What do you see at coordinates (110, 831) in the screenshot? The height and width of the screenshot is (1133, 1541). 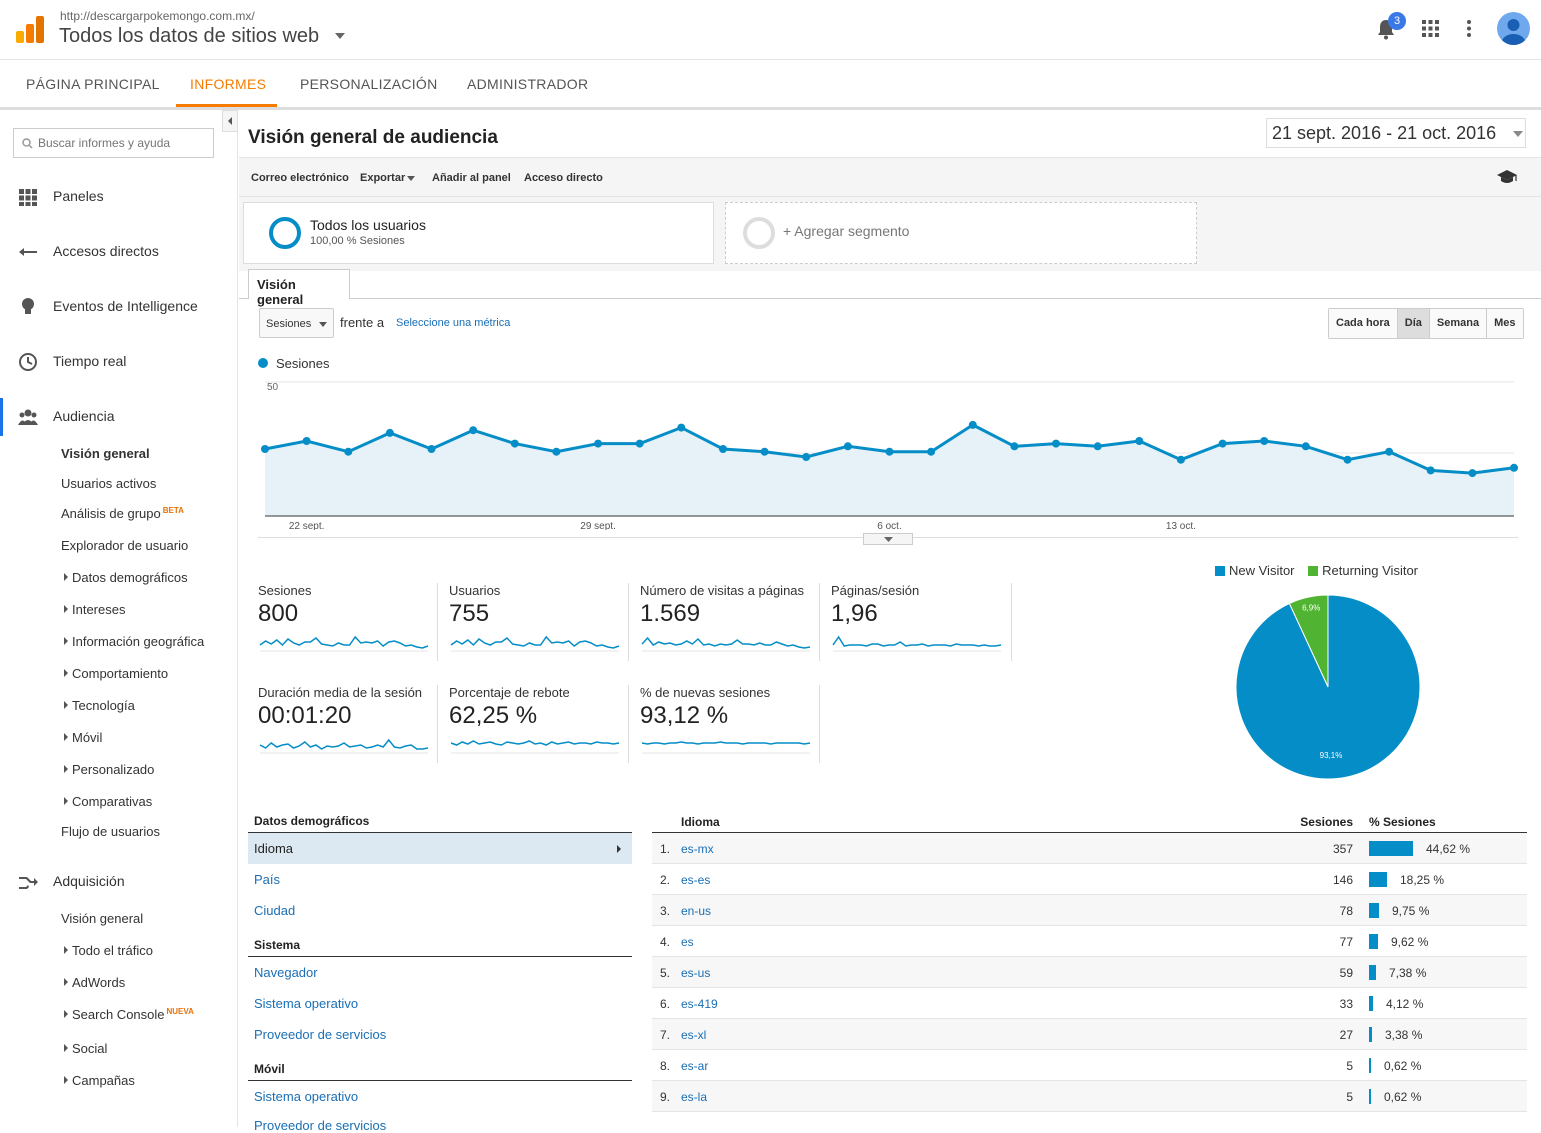 I see `sidebar-item-users-flow: Flujo de usuarios` at bounding box center [110, 831].